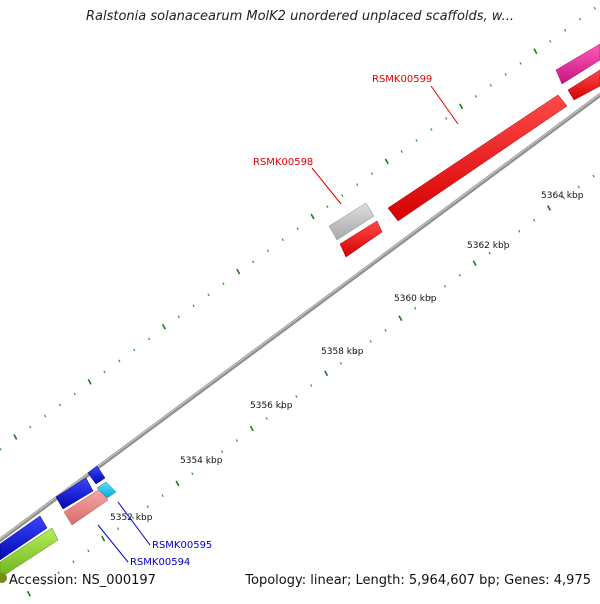 This screenshot has height=604, width=600. What do you see at coordinates (355, 230) in the screenshot?
I see `gene-rsmk00598` at bounding box center [355, 230].